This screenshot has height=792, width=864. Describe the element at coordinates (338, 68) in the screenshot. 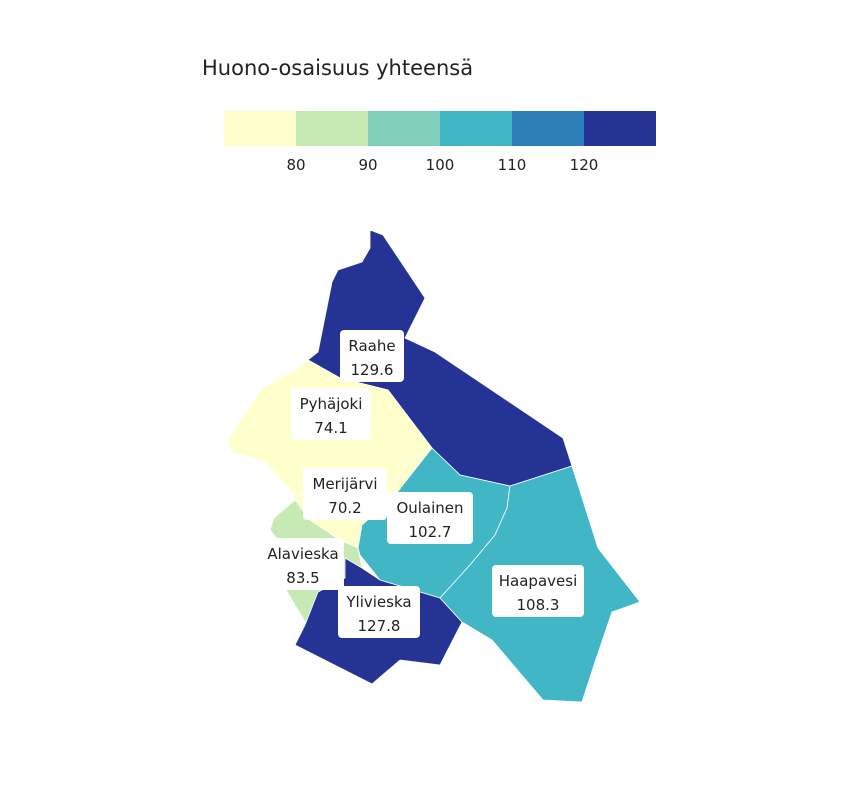

I see `legend-title: Huono-osaisuus yhteensä` at that location.